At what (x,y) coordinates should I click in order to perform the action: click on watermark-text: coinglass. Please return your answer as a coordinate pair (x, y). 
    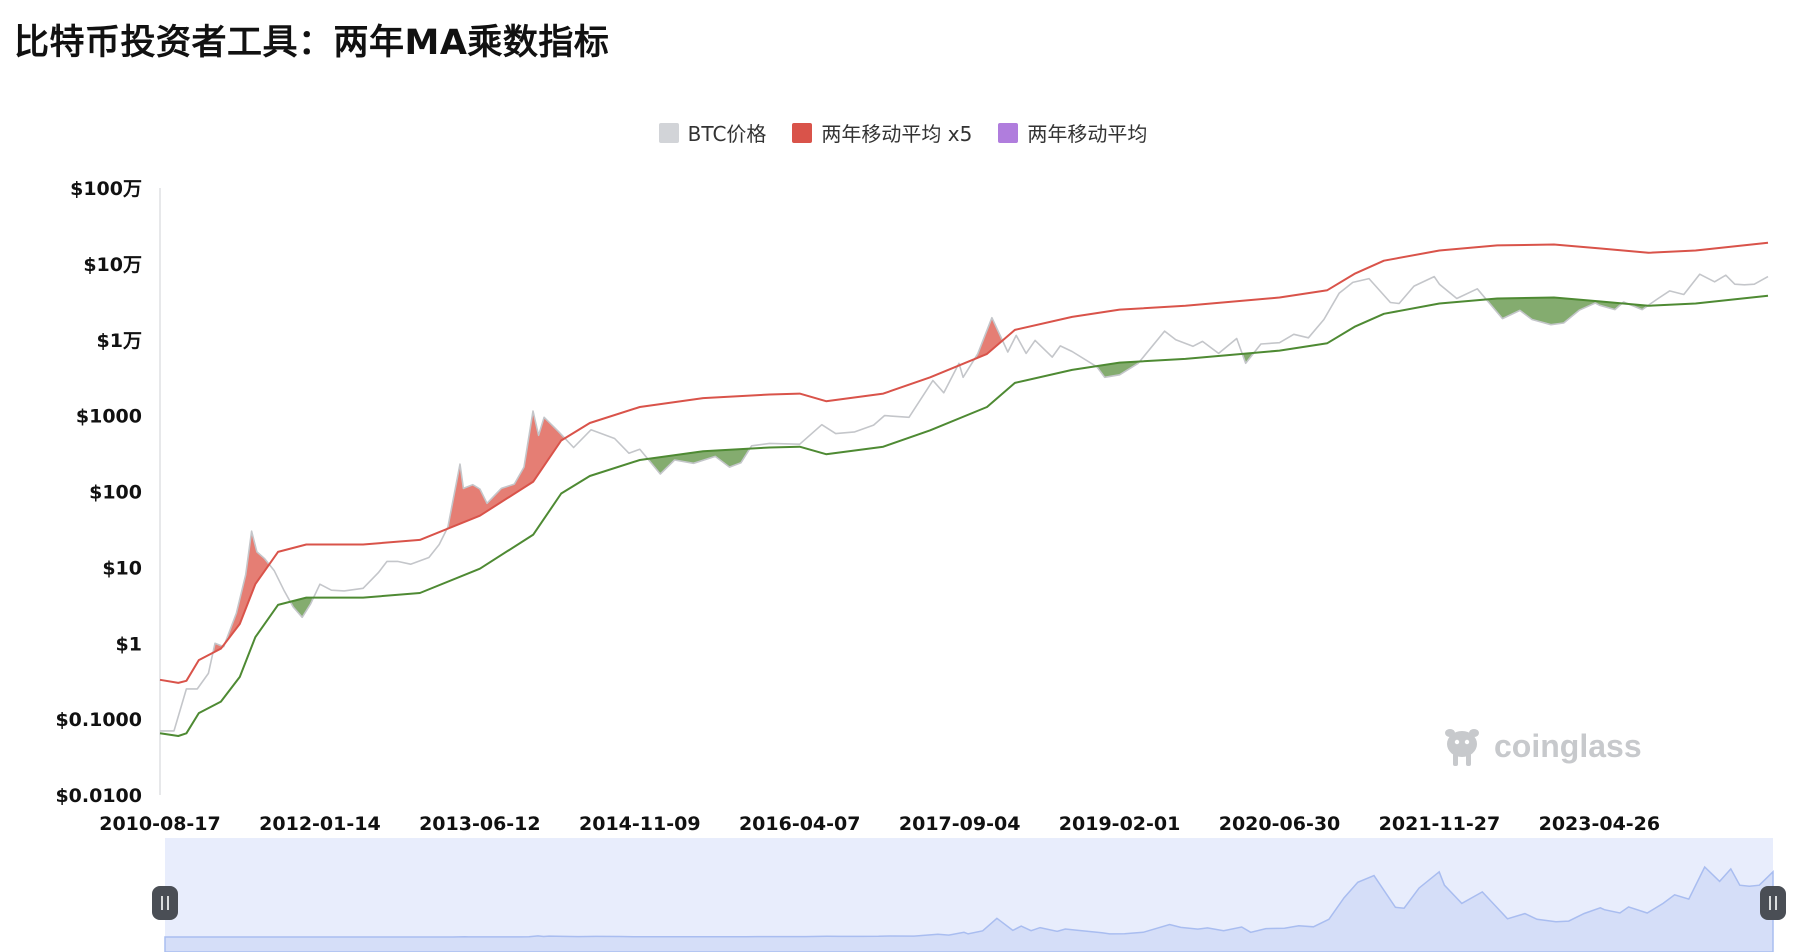
    Looking at the image, I should click on (1568, 745).